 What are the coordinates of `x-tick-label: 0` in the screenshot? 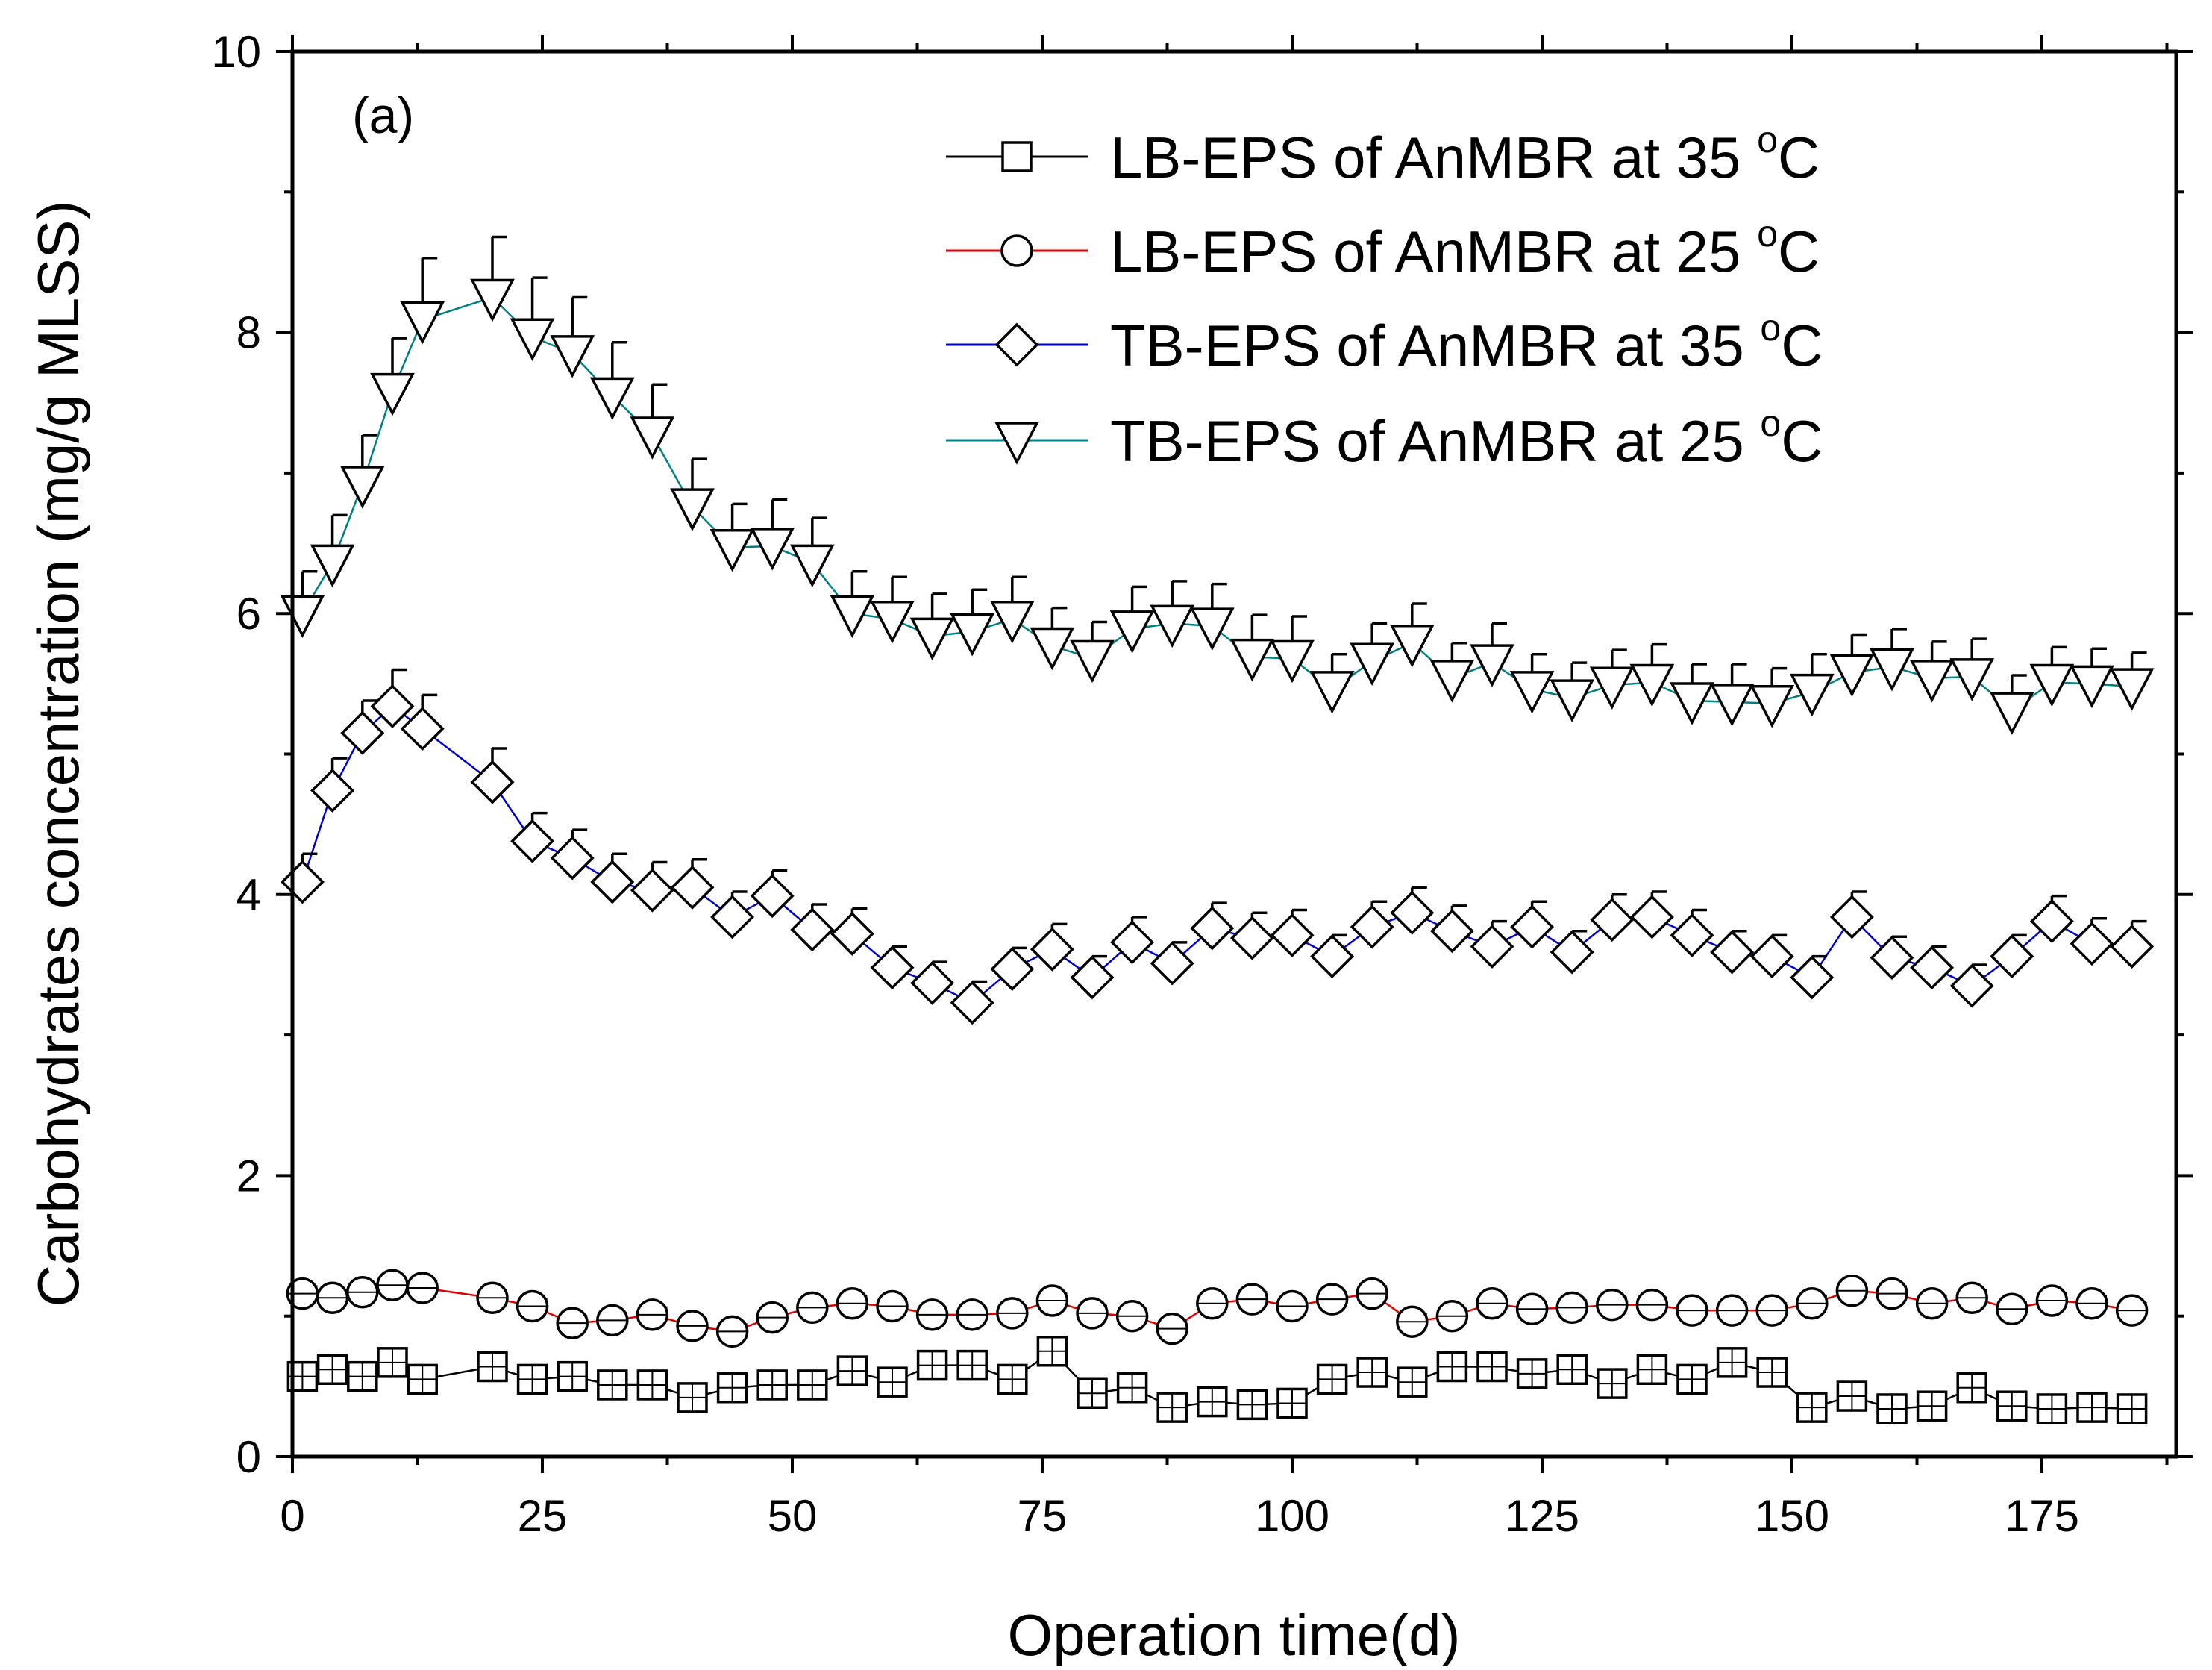 It's located at (292, 1516).